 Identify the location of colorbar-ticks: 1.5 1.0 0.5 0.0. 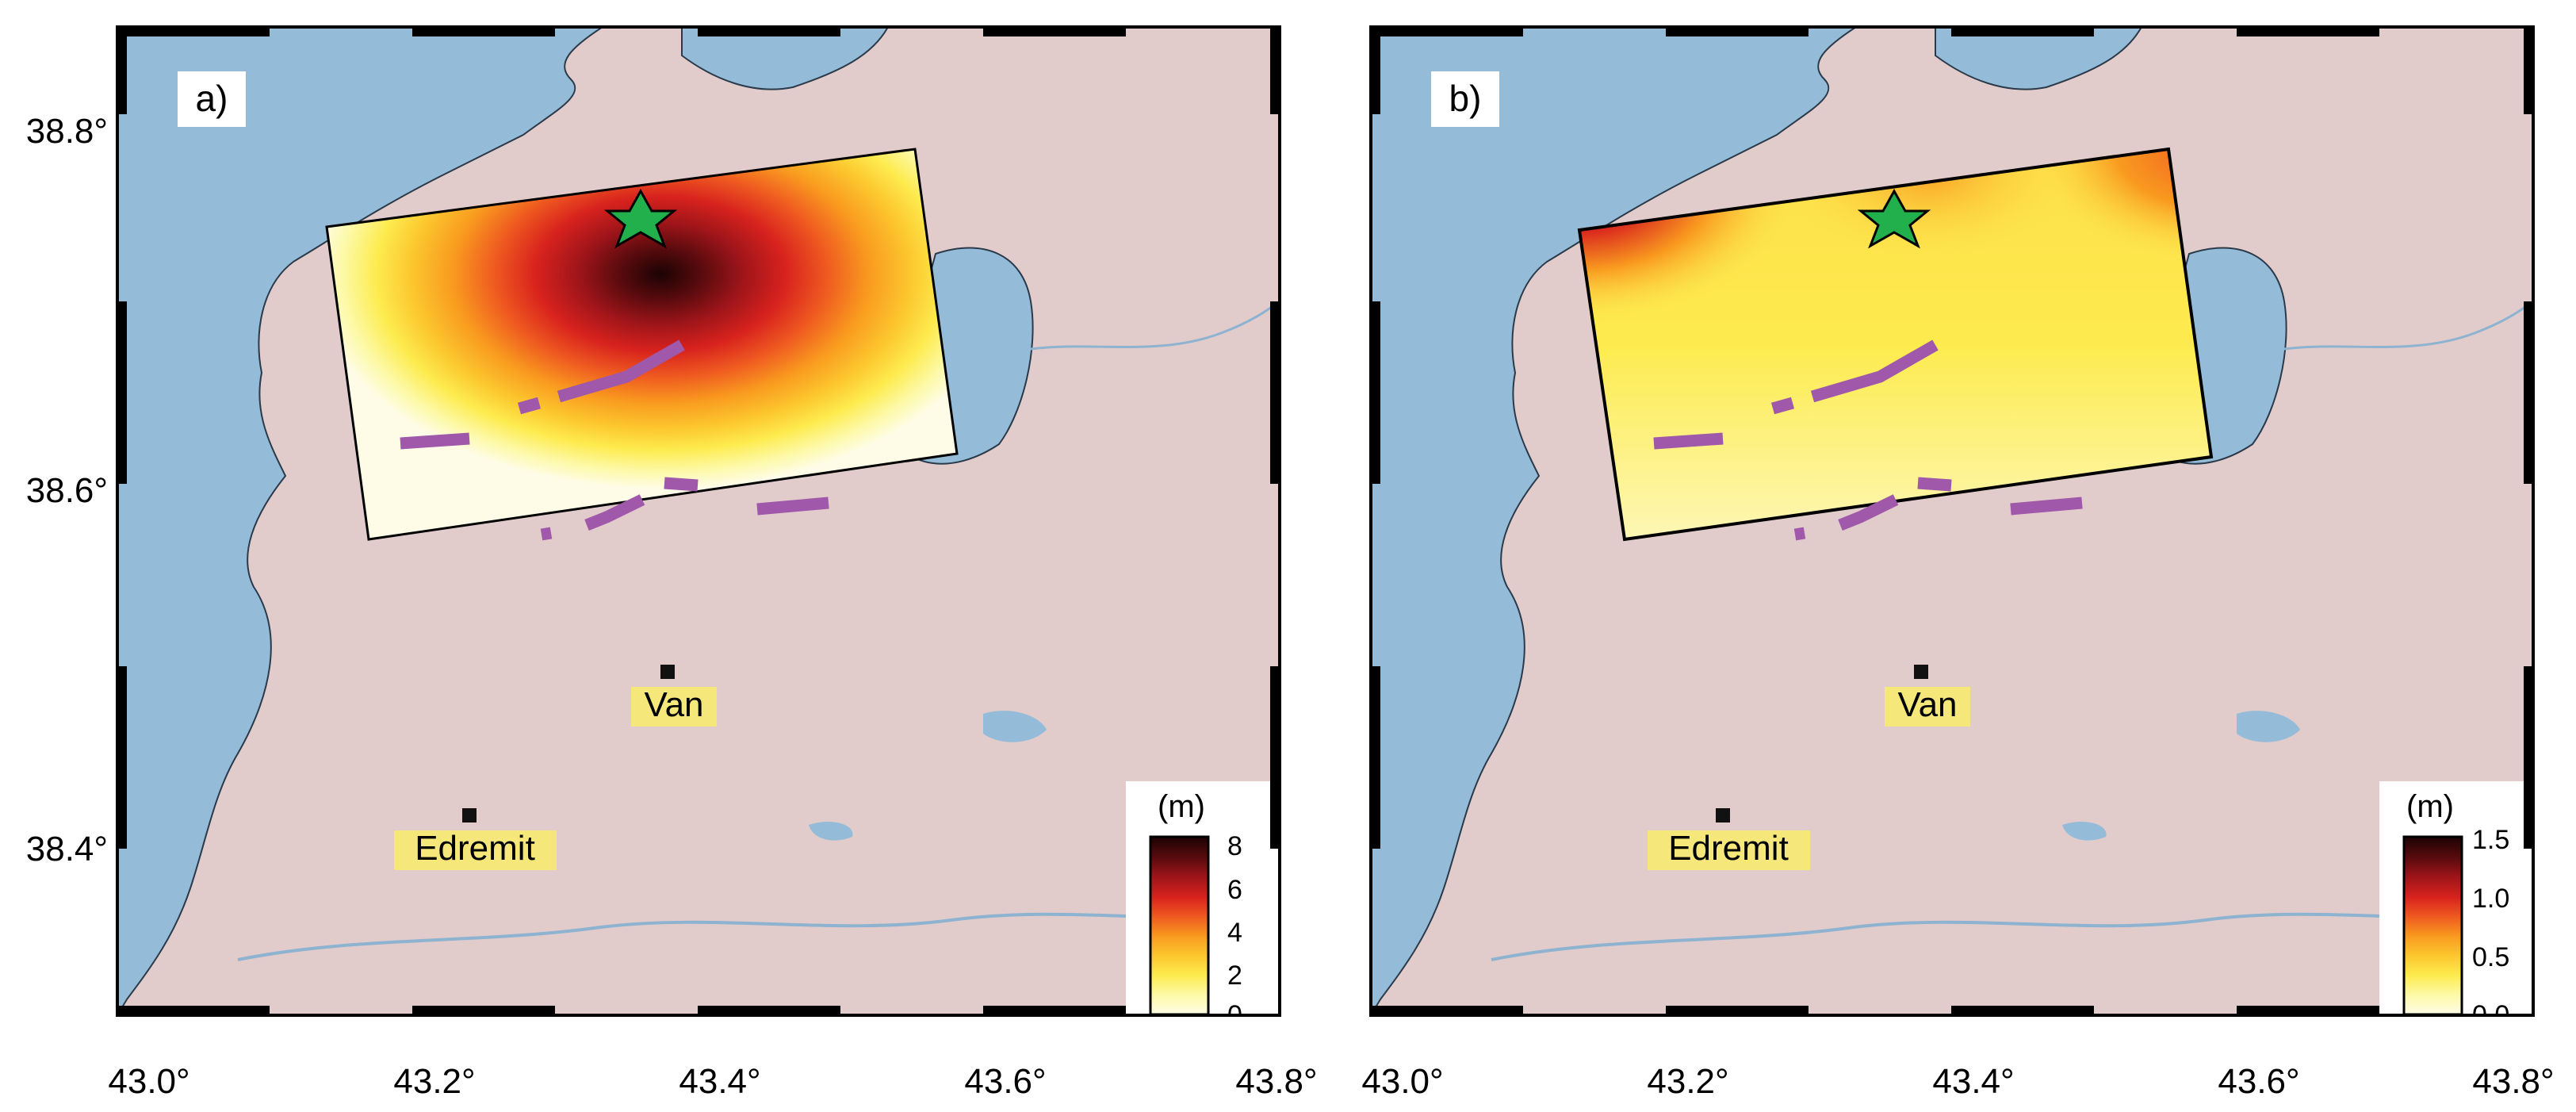
(2490, 927).